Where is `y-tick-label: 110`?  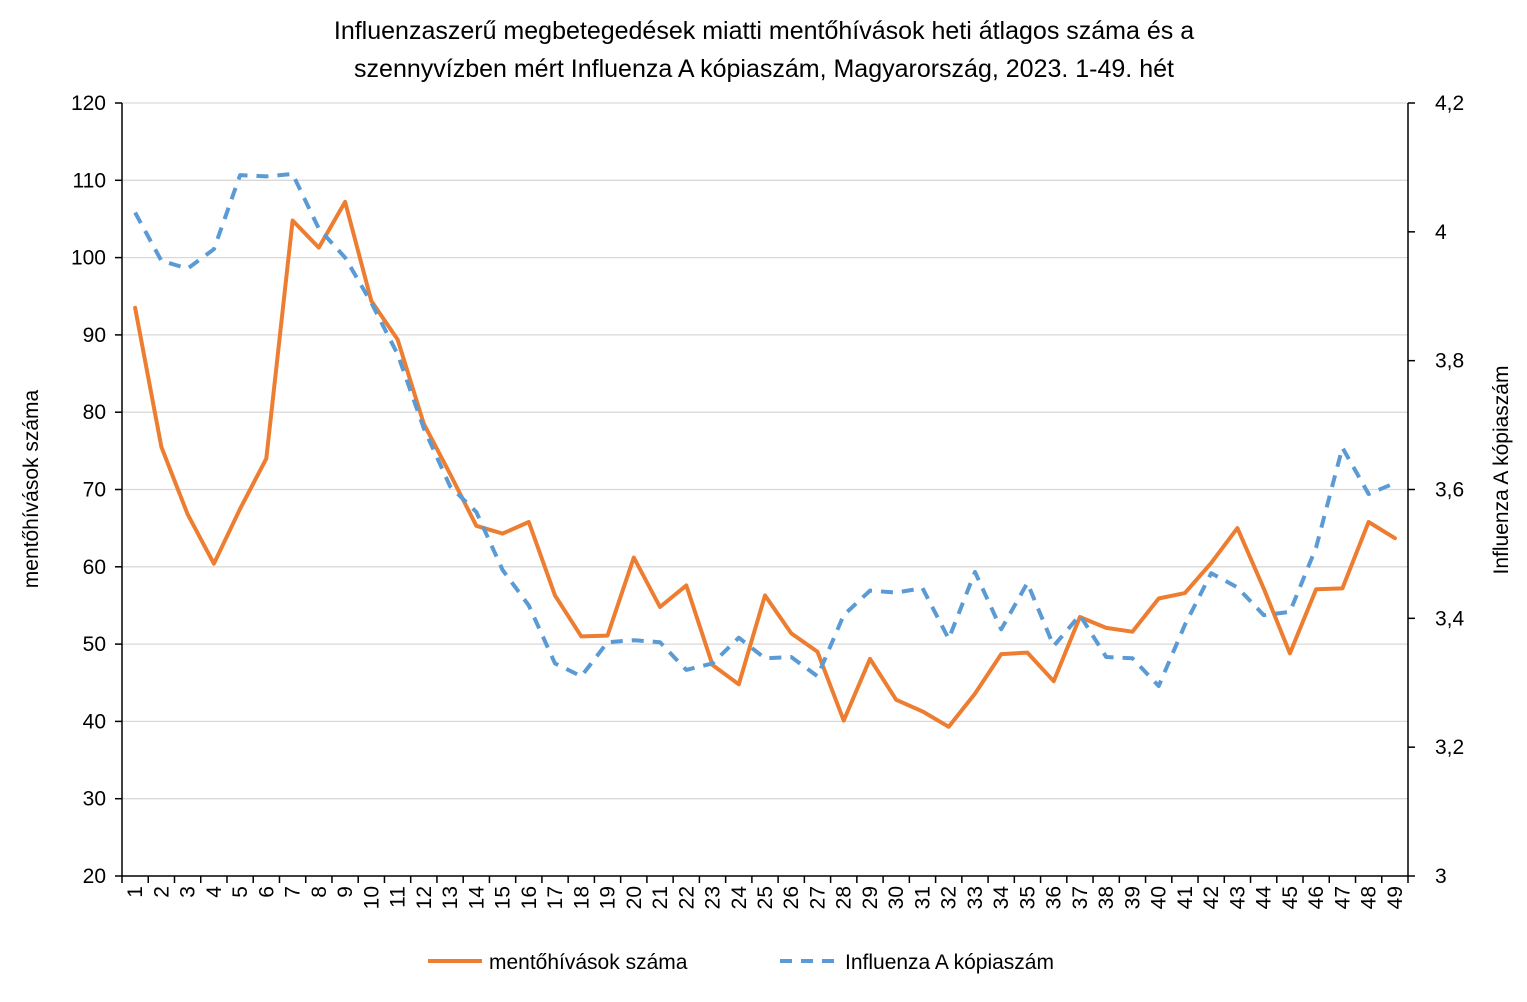 y-tick-label: 110 is located at coordinates (89, 180).